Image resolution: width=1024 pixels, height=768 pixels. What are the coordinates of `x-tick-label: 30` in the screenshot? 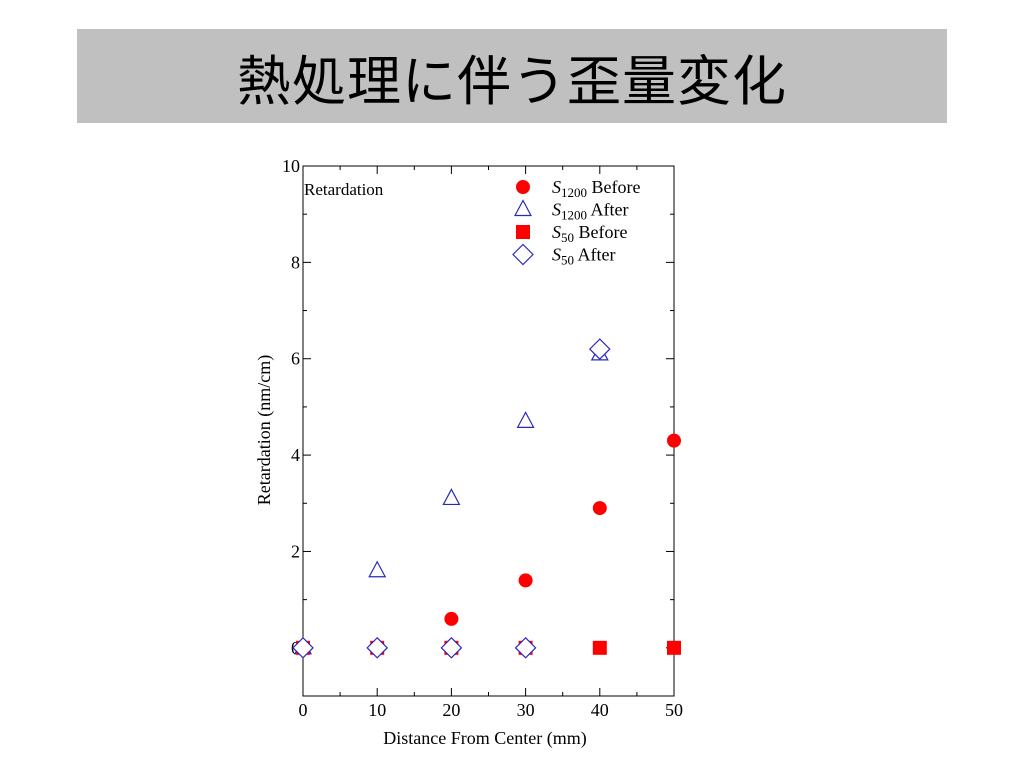 It's located at (526, 710).